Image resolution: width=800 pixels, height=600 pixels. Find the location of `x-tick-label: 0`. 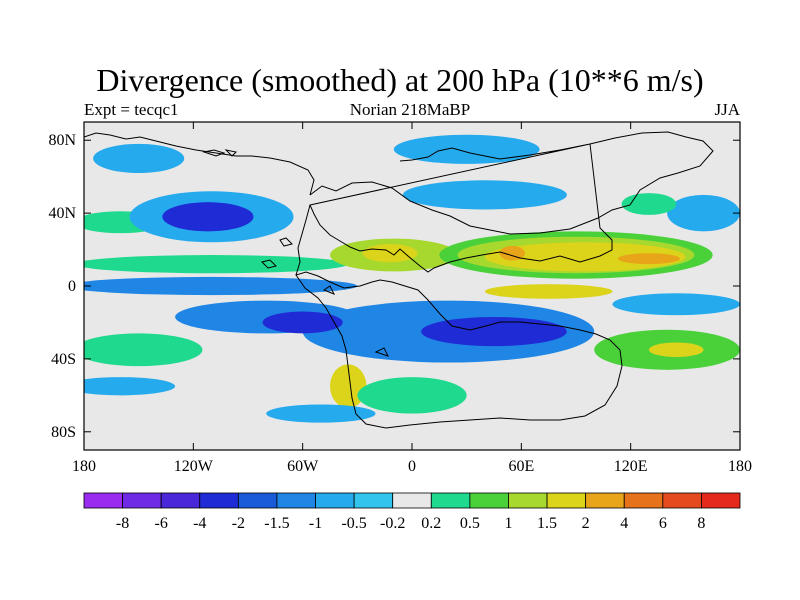

x-tick-label: 0 is located at coordinates (412, 466).